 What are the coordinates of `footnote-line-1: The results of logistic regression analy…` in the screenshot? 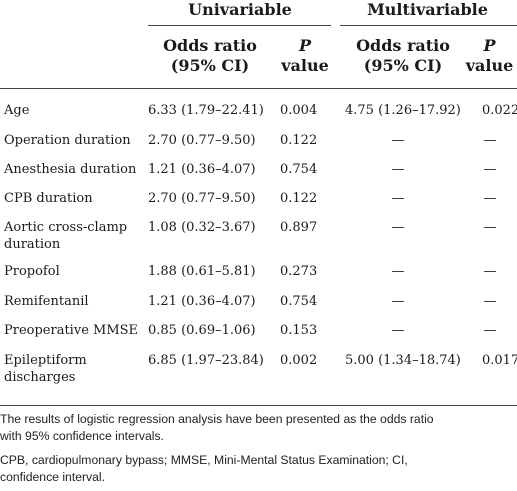 It's located at (217, 419).